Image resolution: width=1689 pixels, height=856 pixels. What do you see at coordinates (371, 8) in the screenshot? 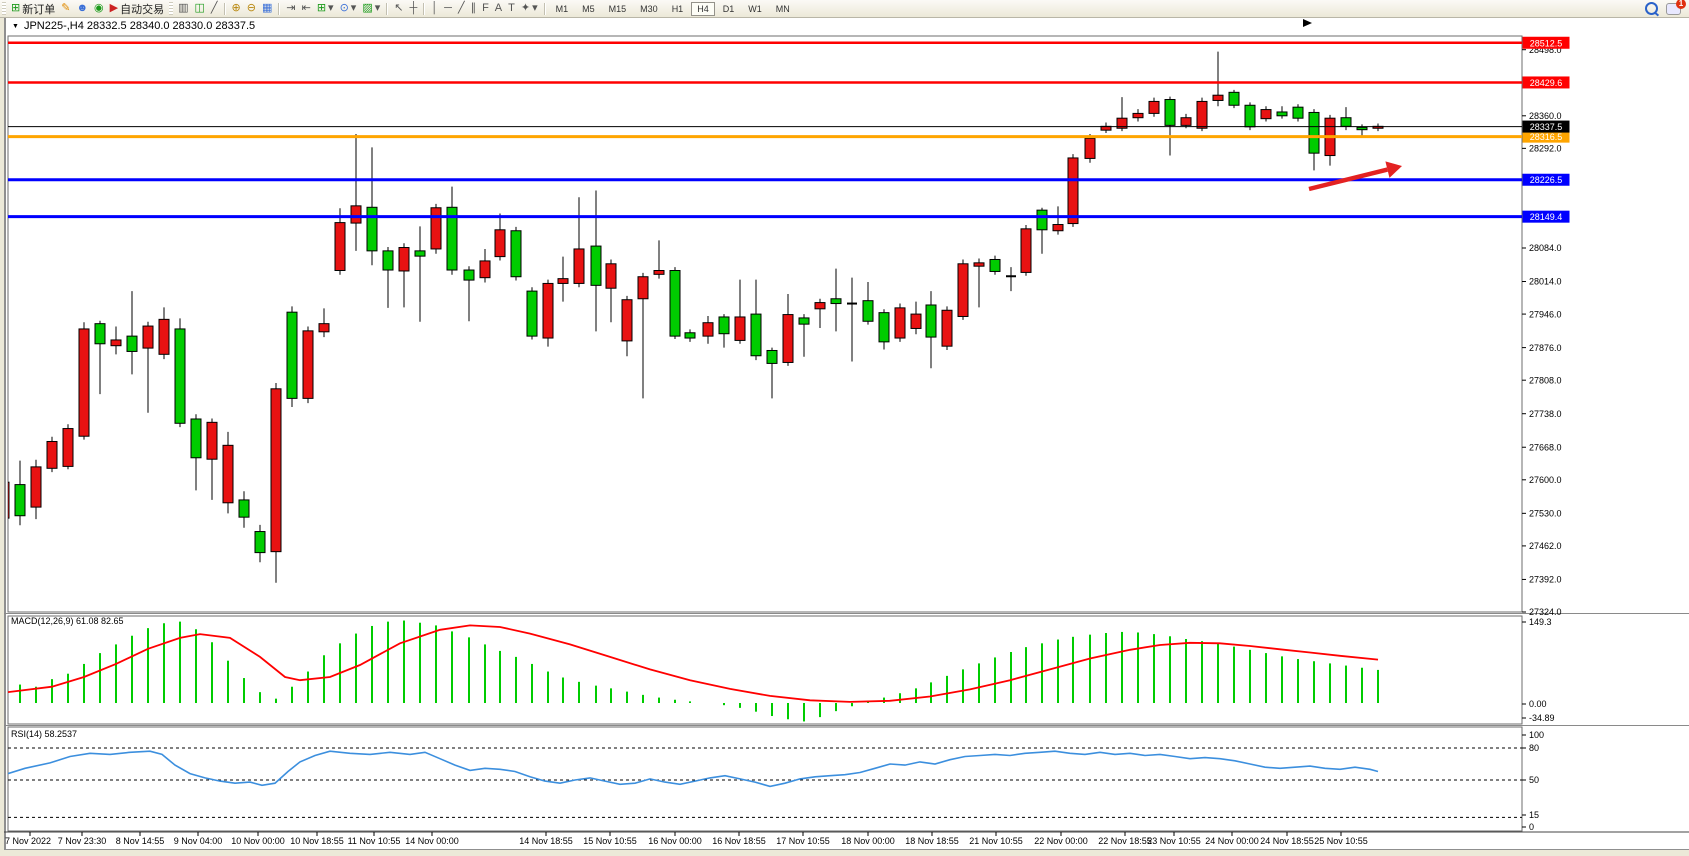
I see `templates-button: ▨ ▾` at bounding box center [371, 8].